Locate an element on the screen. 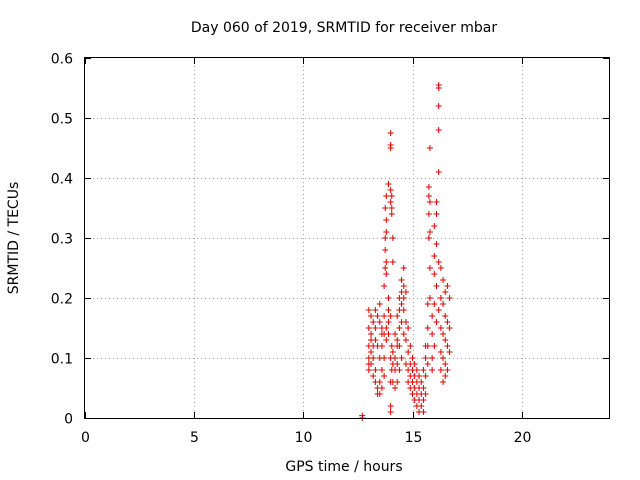  y-tick-label: 0.4 is located at coordinates (62, 180).